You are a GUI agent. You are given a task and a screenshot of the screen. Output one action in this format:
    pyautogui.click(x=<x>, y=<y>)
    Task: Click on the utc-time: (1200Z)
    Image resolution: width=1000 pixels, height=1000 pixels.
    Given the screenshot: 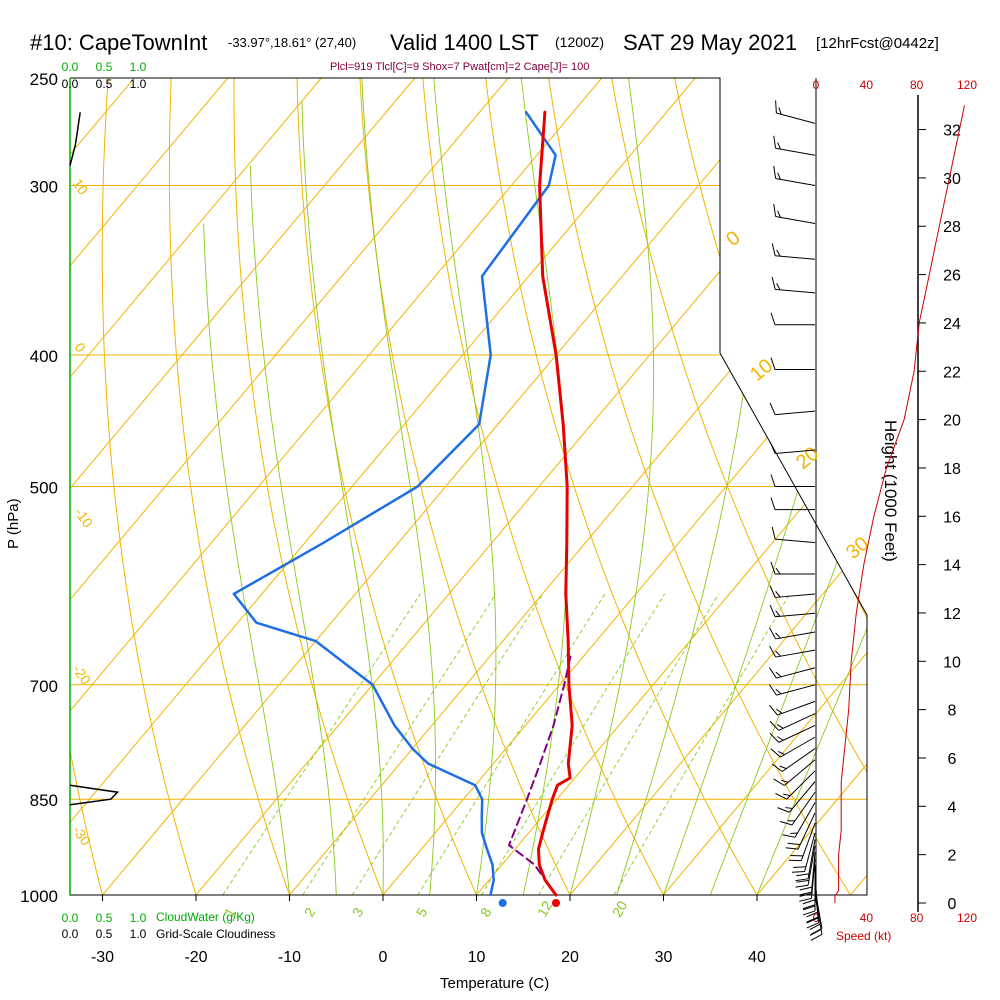 What is the action you would take?
    pyautogui.click(x=579, y=42)
    